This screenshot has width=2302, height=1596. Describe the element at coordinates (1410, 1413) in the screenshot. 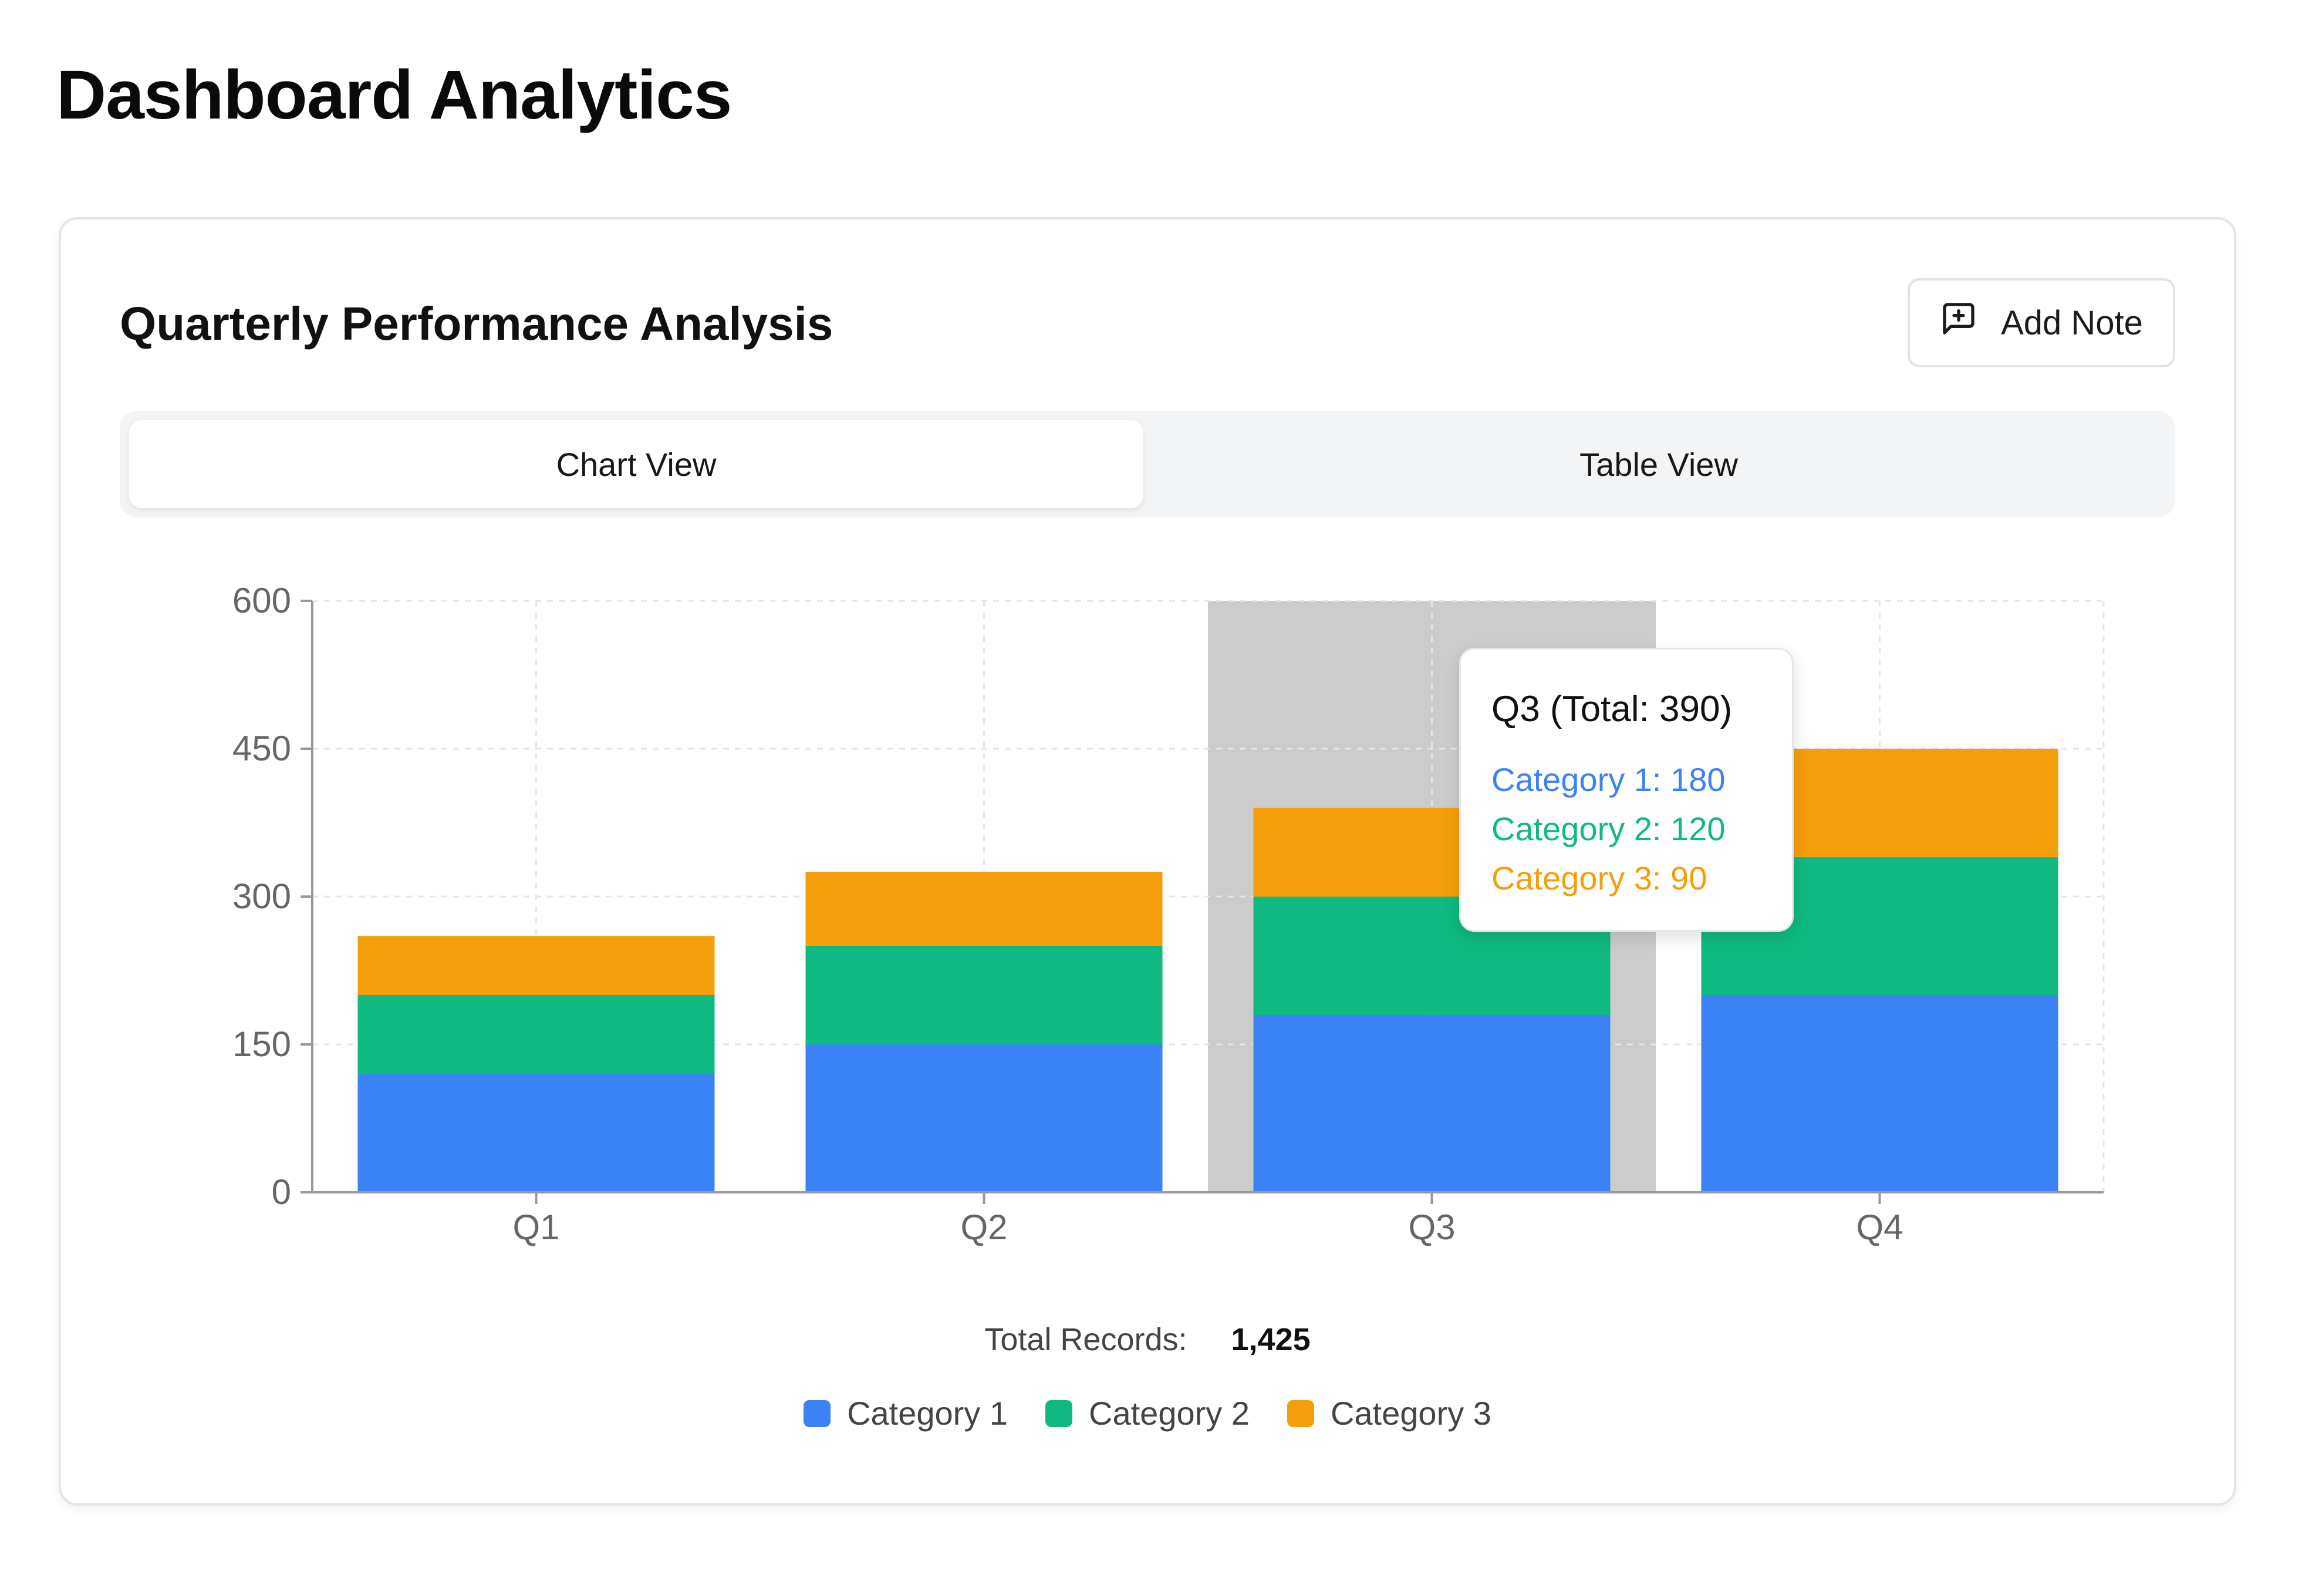

I see `legend-label: Category 3` at that location.